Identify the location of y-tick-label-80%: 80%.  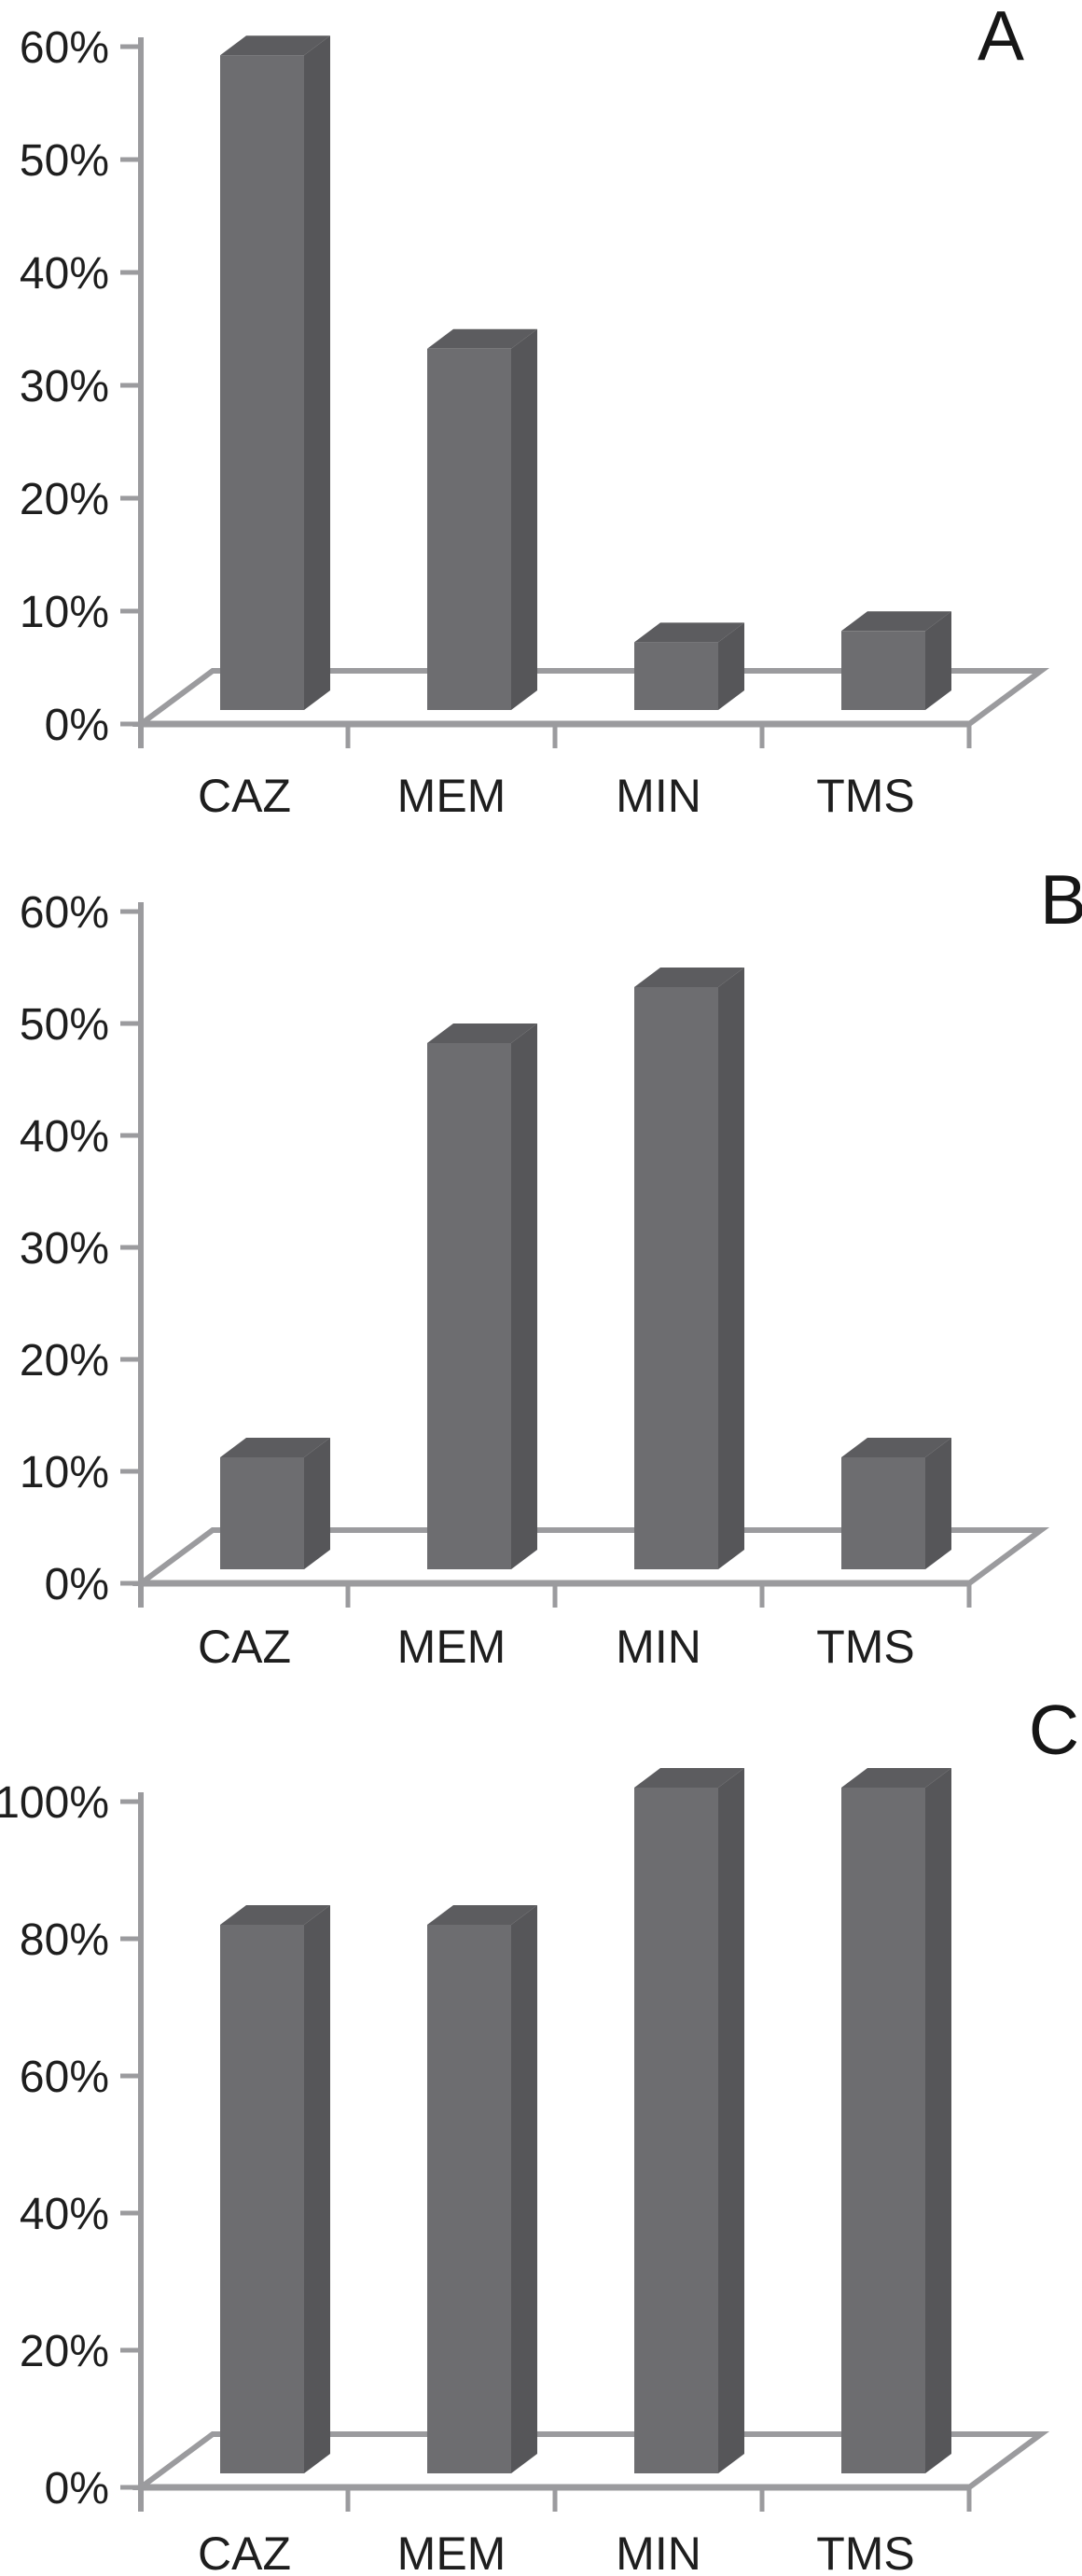
(64, 1940).